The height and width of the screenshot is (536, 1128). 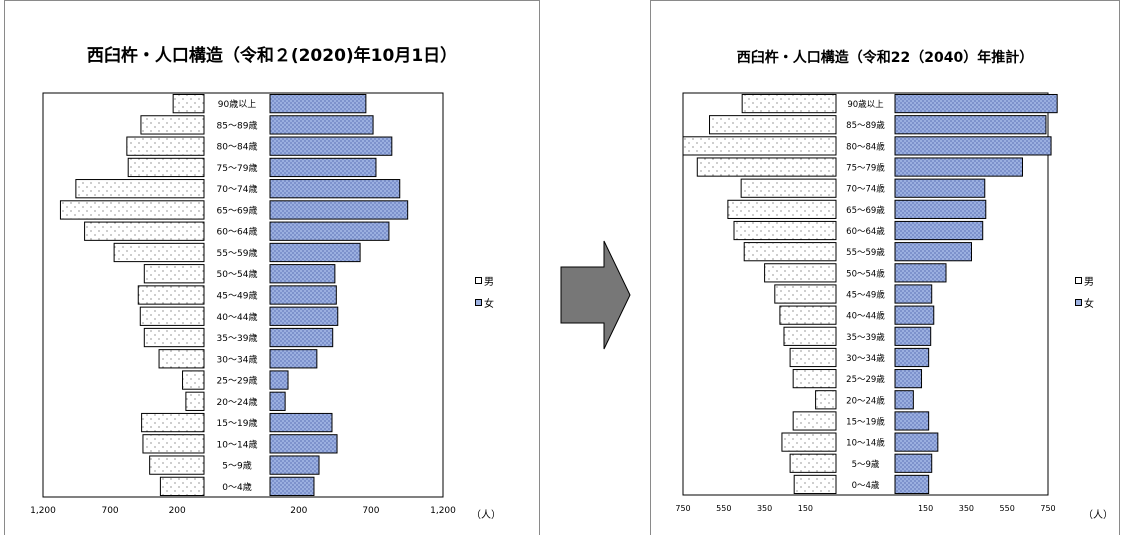 I want to click on legend-item-male: 男, so click(x=1084, y=280).